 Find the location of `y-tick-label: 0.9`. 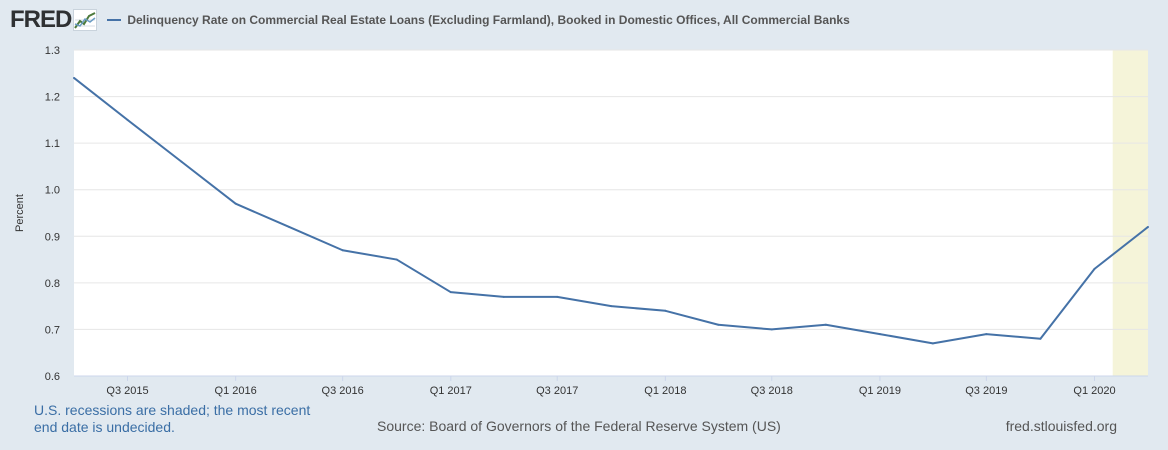

y-tick-label: 0.9 is located at coordinates (52, 237).